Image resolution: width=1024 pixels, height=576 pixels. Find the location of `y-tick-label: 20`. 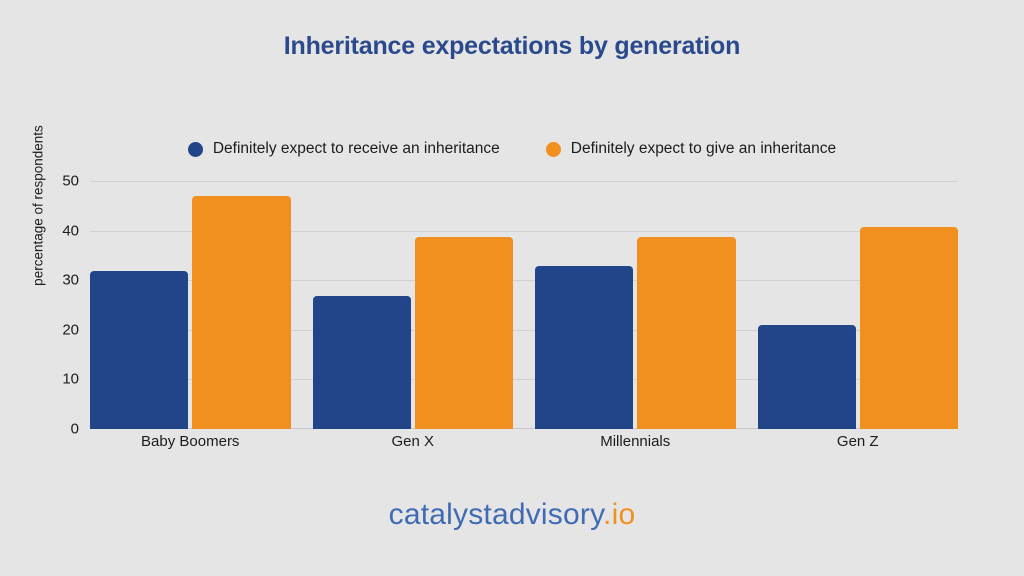

y-tick-label: 20 is located at coordinates (70, 330).